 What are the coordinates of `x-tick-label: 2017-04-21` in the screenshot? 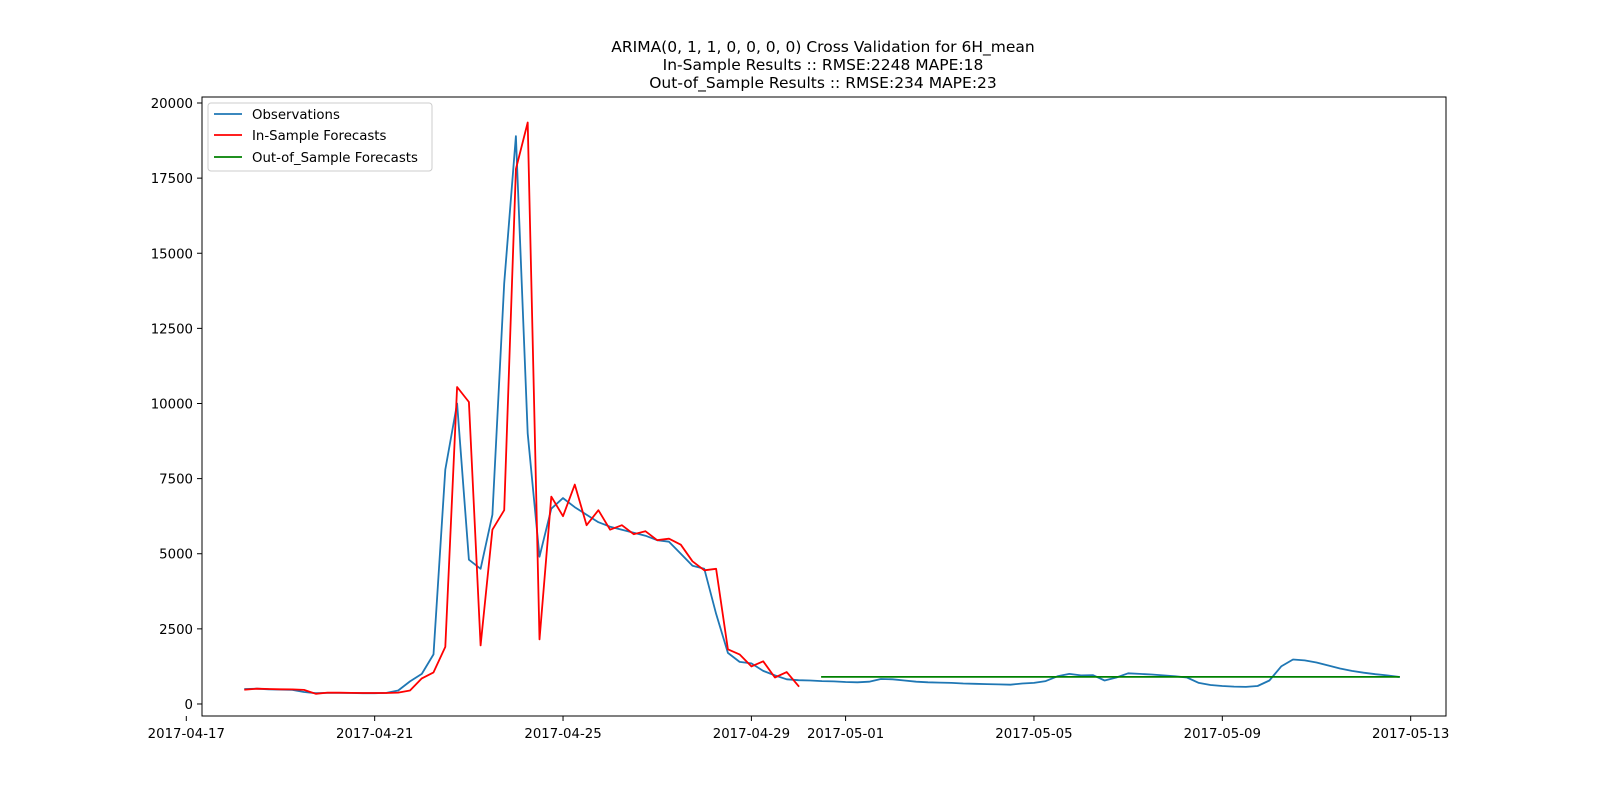 It's located at (374, 734).